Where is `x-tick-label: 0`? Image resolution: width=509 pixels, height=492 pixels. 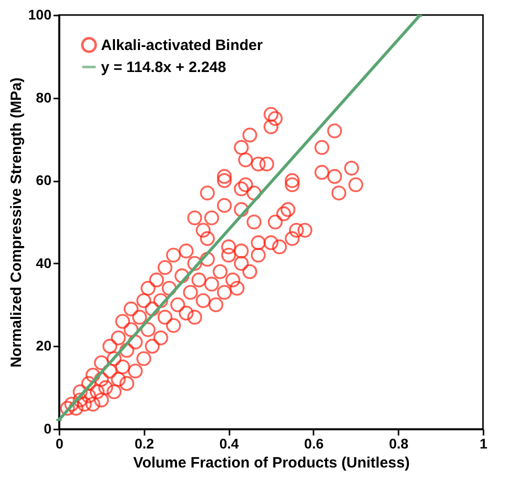
x-tick-label: 0 is located at coordinates (60, 444).